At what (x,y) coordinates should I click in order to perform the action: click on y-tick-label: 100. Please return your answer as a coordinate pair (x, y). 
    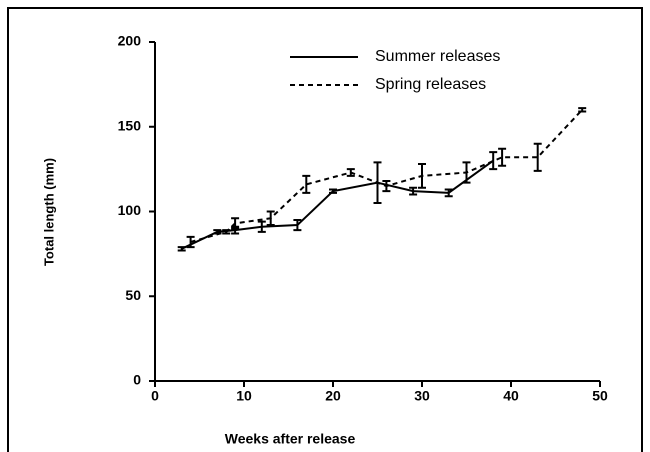
    Looking at the image, I should click on (130, 210).